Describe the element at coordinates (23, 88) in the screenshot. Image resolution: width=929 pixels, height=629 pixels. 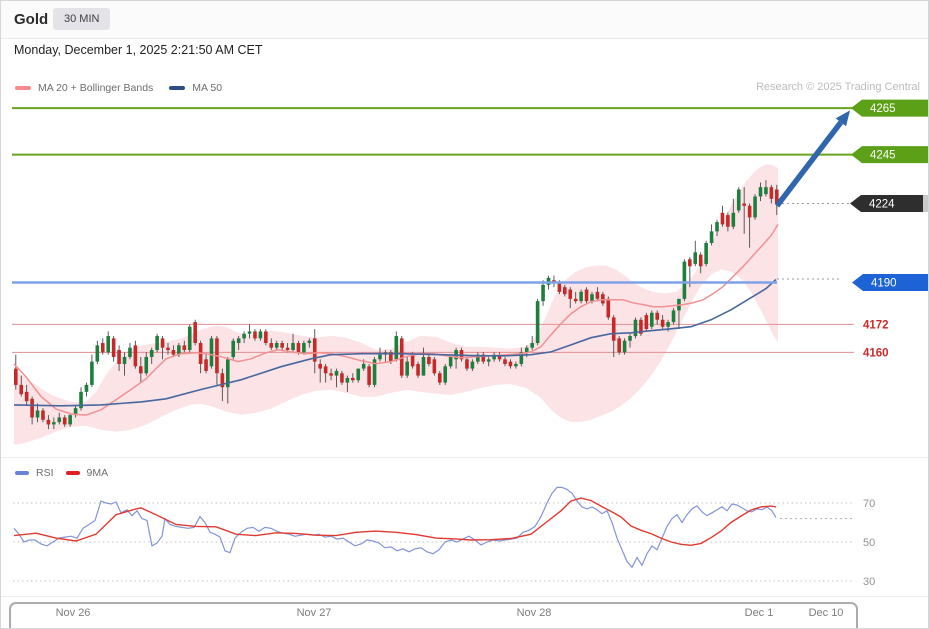
I see `ma20-legend-swatch` at that location.